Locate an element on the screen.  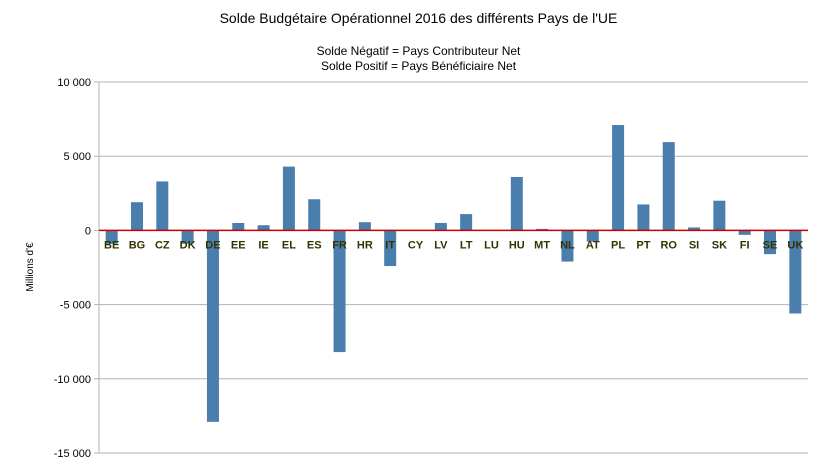
category-label-el: EL is located at coordinates (289, 245).